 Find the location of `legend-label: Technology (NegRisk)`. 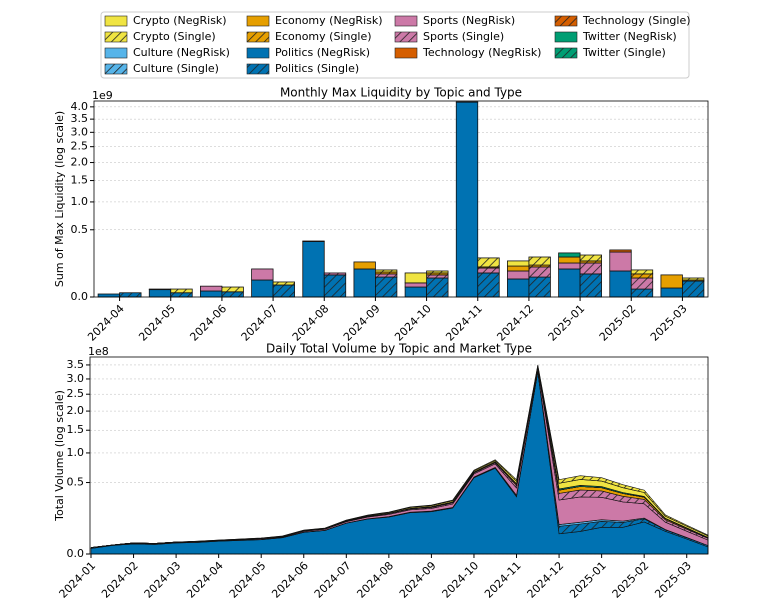

legend-label: Technology (NegRisk) is located at coordinates (481, 52).